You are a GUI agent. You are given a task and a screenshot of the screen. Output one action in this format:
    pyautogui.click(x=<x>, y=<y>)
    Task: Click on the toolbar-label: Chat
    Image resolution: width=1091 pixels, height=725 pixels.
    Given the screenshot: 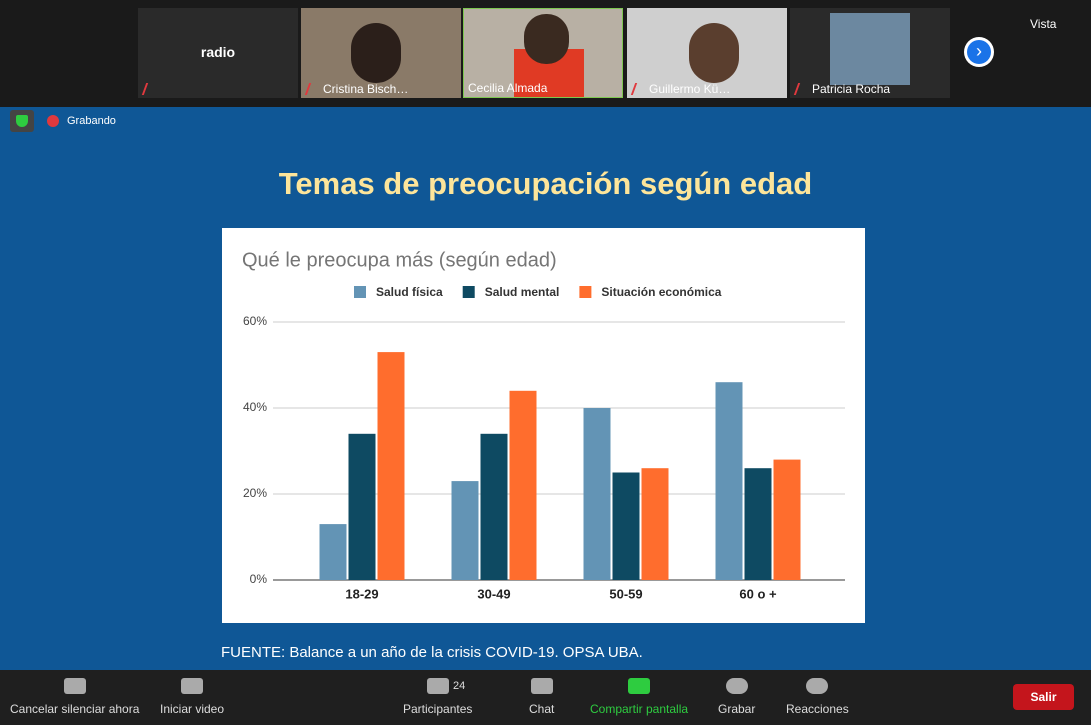 What is the action you would take?
    pyautogui.click(x=542, y=709)
    